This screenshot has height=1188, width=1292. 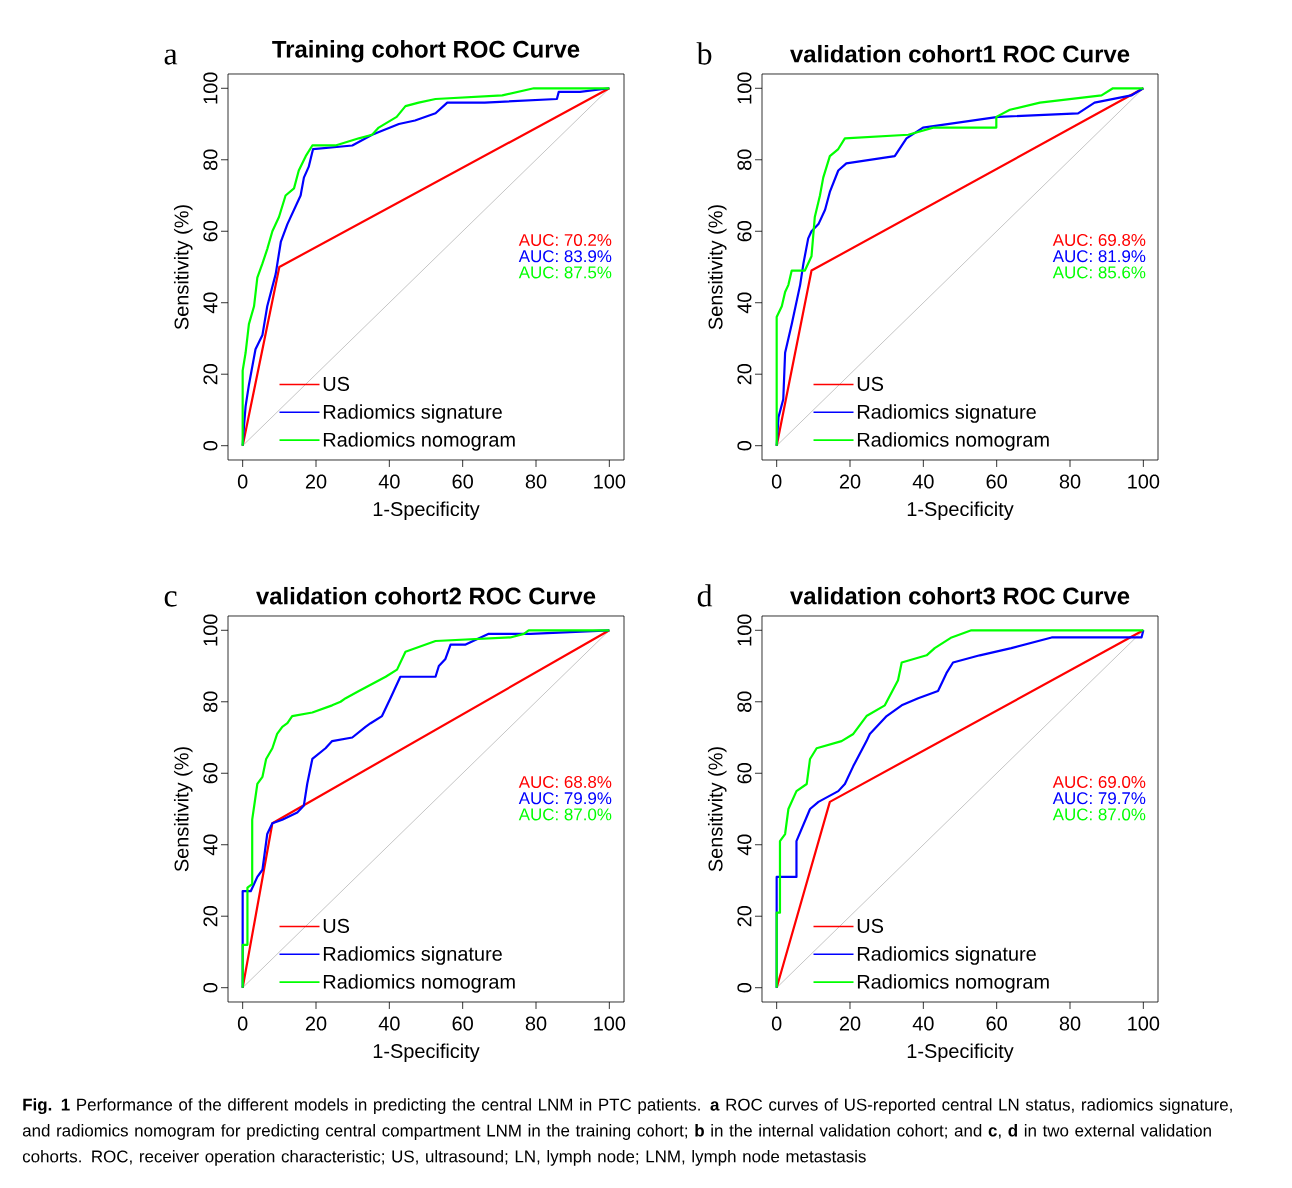 What do you see at coordinates (1099, 239) in the screenshot?
I see `annotation: AUC: 69.8%` at bounding box center [1099, 239].